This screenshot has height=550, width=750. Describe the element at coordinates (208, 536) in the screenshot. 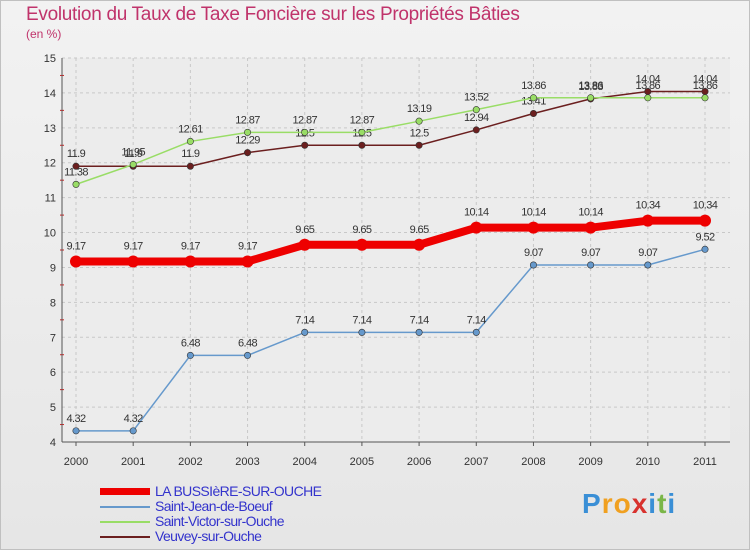

I see `legend-label-veuvey: Veuvey-sur-Ouche` at that location.